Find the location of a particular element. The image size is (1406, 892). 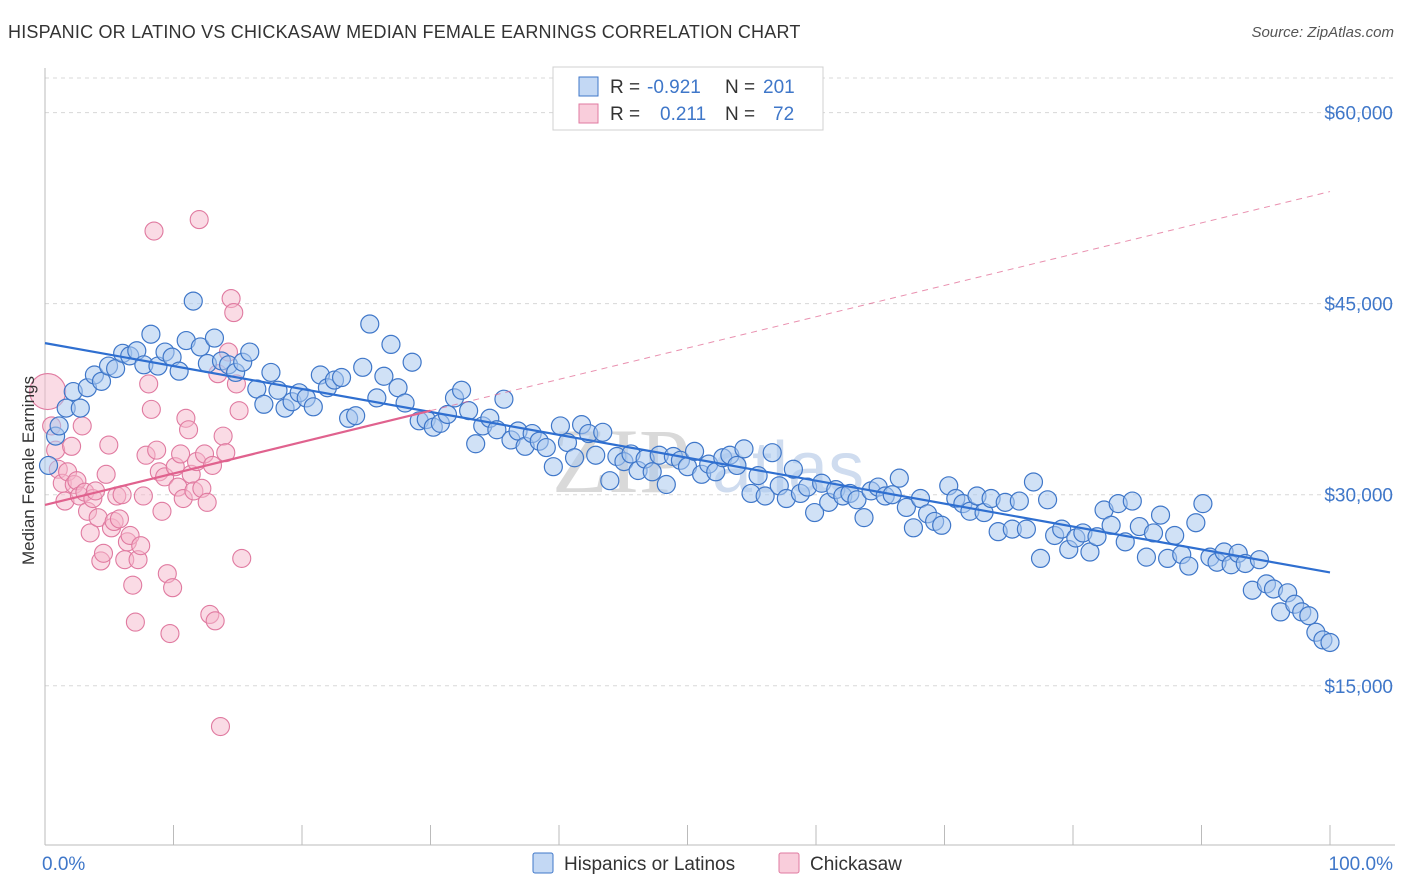

legend-n-value-pink: 72 is located at coordinates (783, 114).